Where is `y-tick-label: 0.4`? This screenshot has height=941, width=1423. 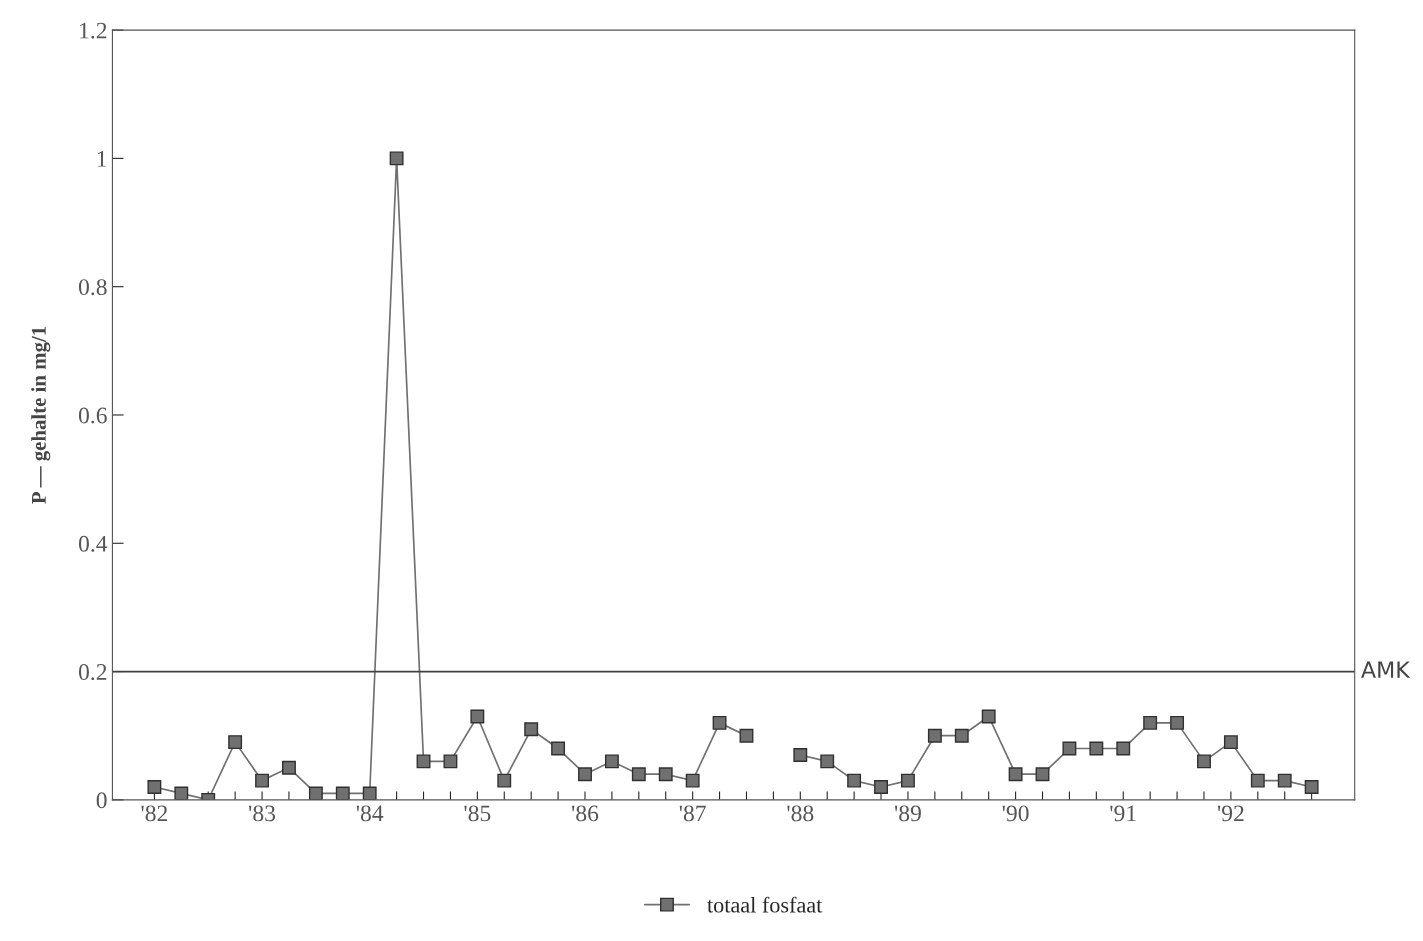 y-tick-label: 0.4 is located at coordinates (93, 543).